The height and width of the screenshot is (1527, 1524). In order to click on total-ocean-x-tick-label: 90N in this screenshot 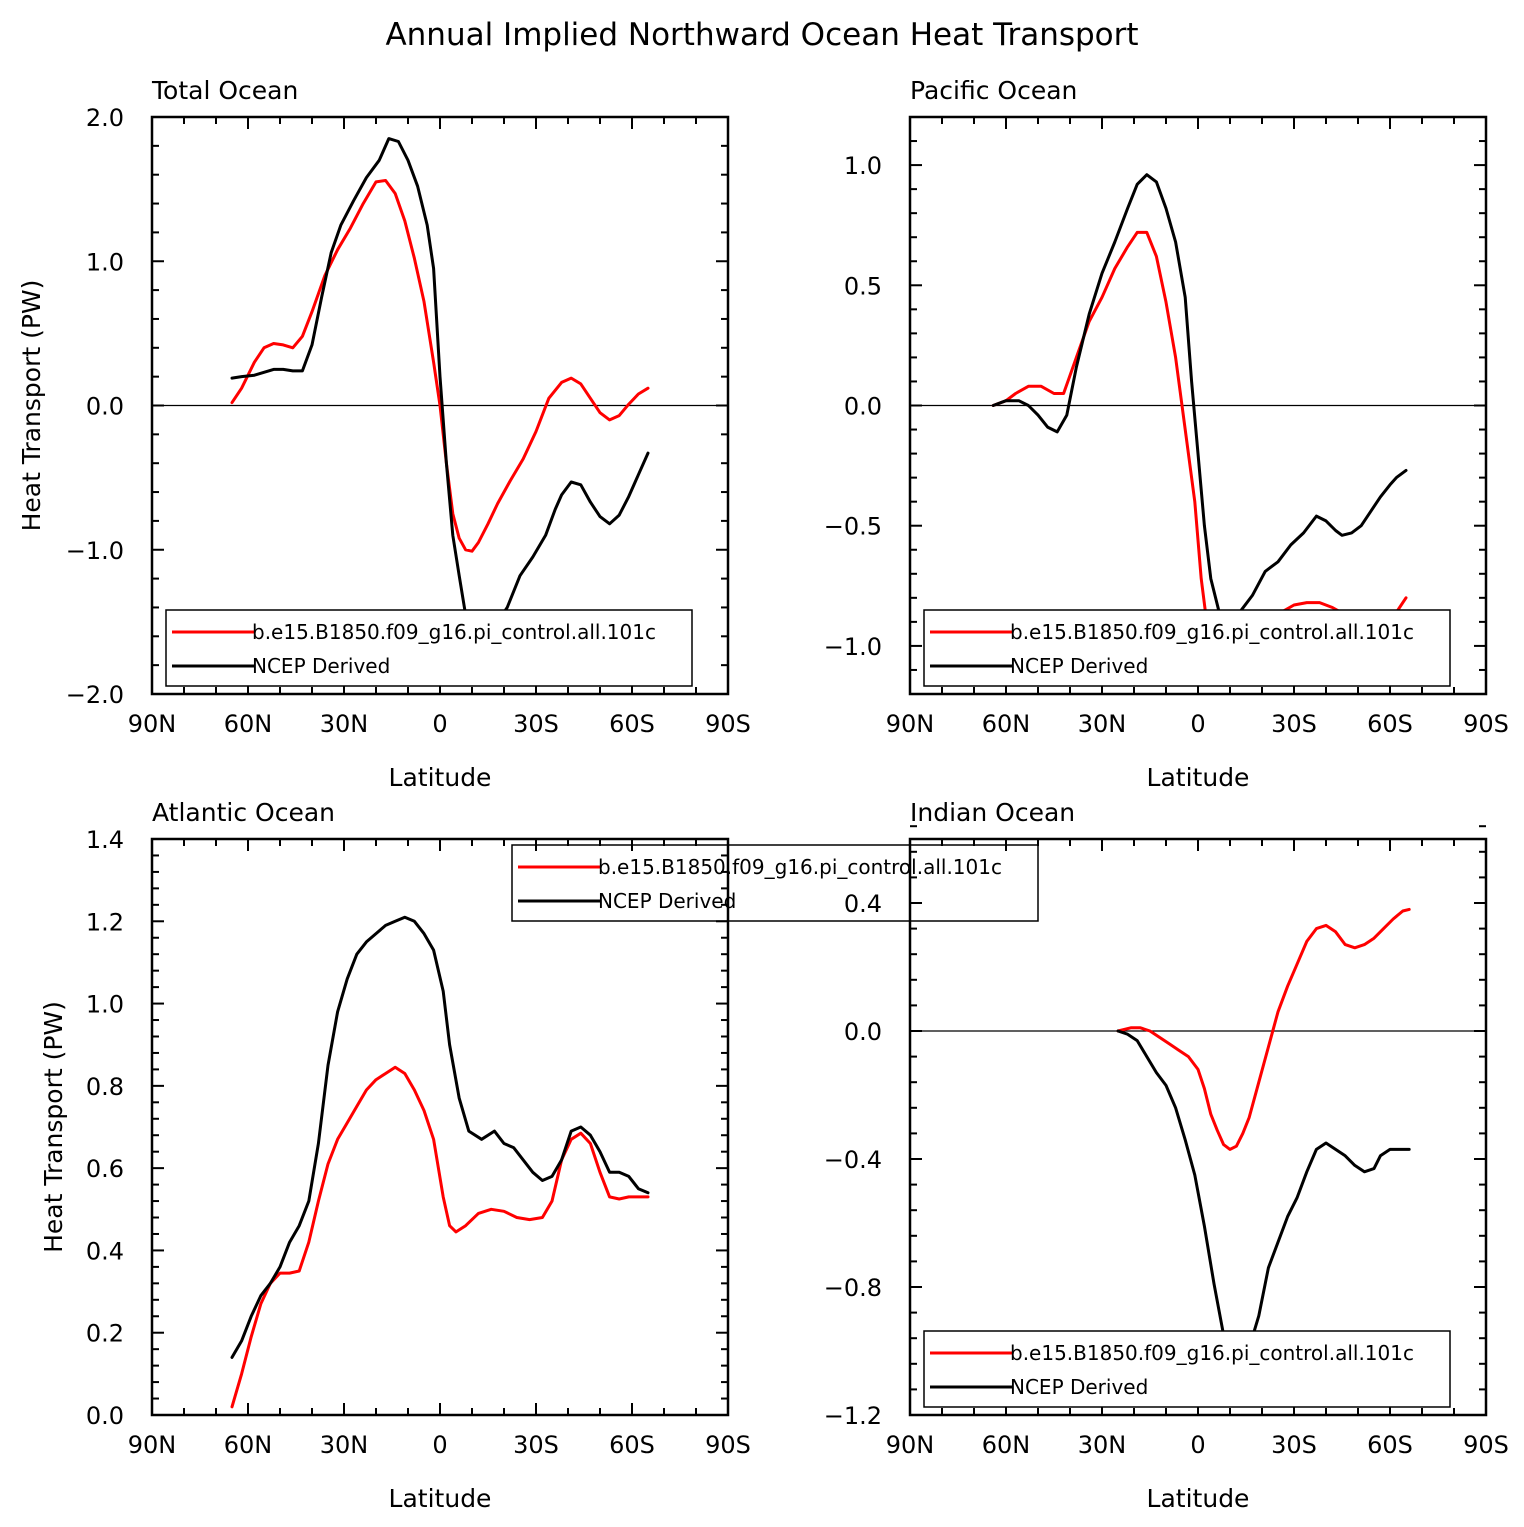, I will do `click(152, 724)`.